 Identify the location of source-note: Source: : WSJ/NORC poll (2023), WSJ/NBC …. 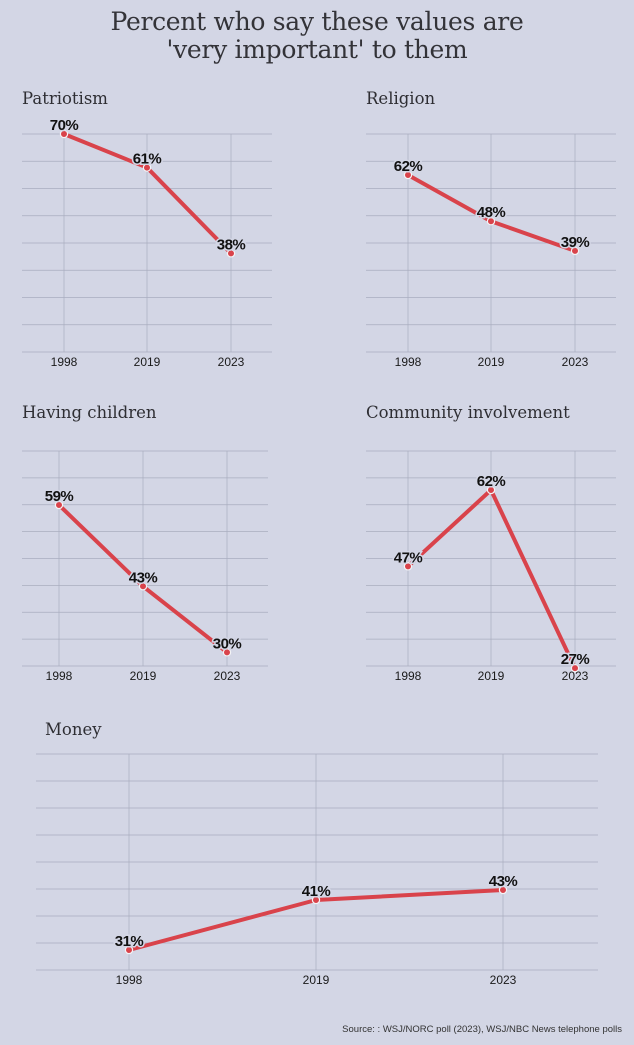
(482, 1029).